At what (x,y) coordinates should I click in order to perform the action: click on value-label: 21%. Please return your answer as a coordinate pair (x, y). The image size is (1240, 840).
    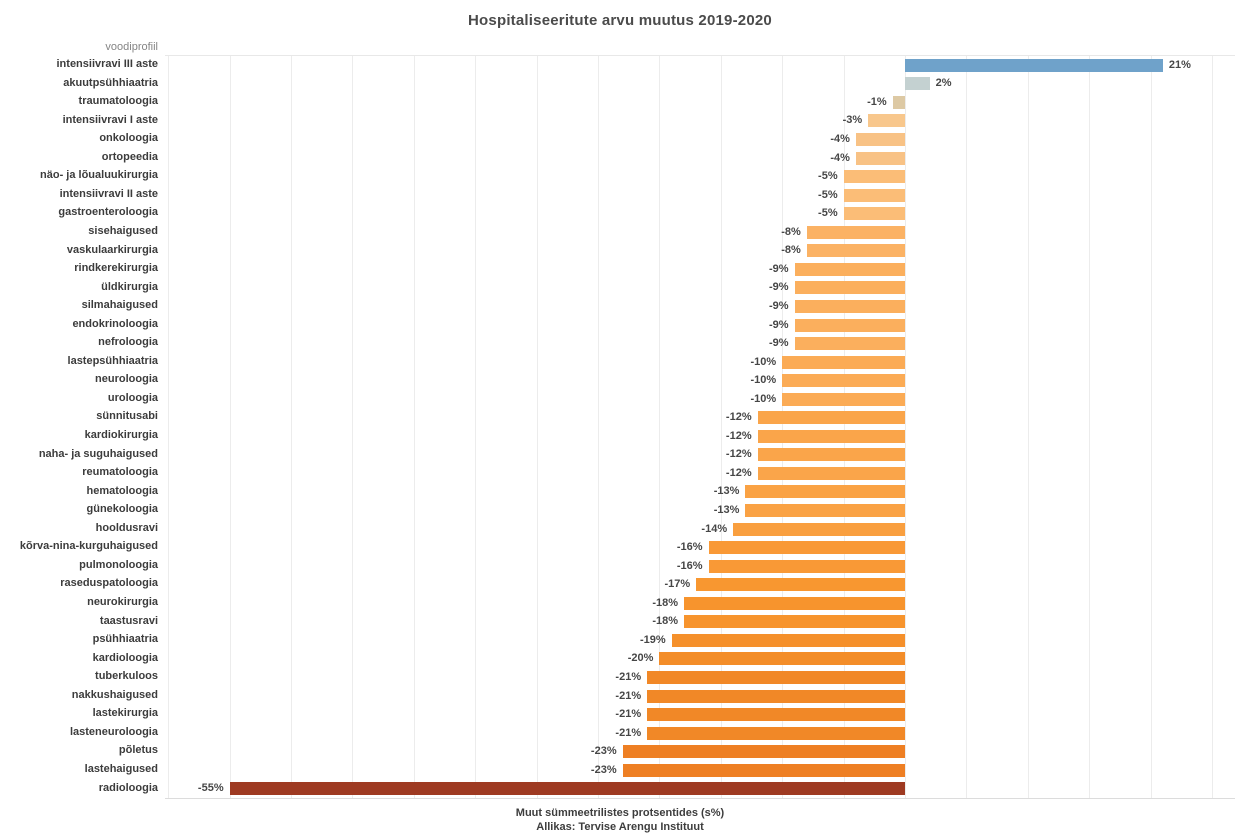
    Looking at the image, I should click on (1179, 64).